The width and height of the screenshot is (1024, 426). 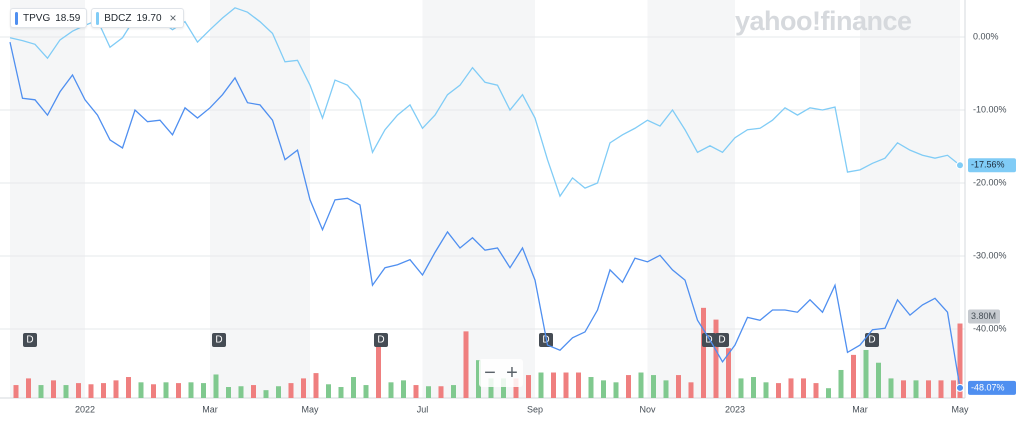 What do you see at coordinates (501, 373) in the screenshot?
I see `zoom-controls: − +` at bounding box center [501, 373].